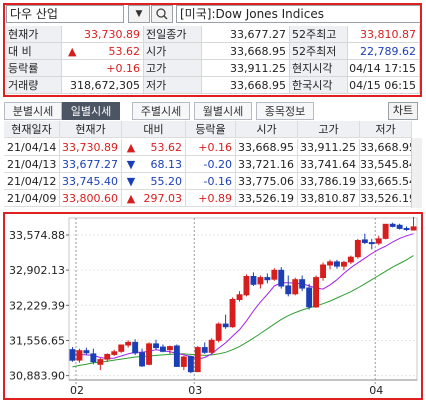 The image size is (426, 403). Describe the element at coordinates (386, 164) in the screenshot. I see `cell-low: 33,545.84` at that location.